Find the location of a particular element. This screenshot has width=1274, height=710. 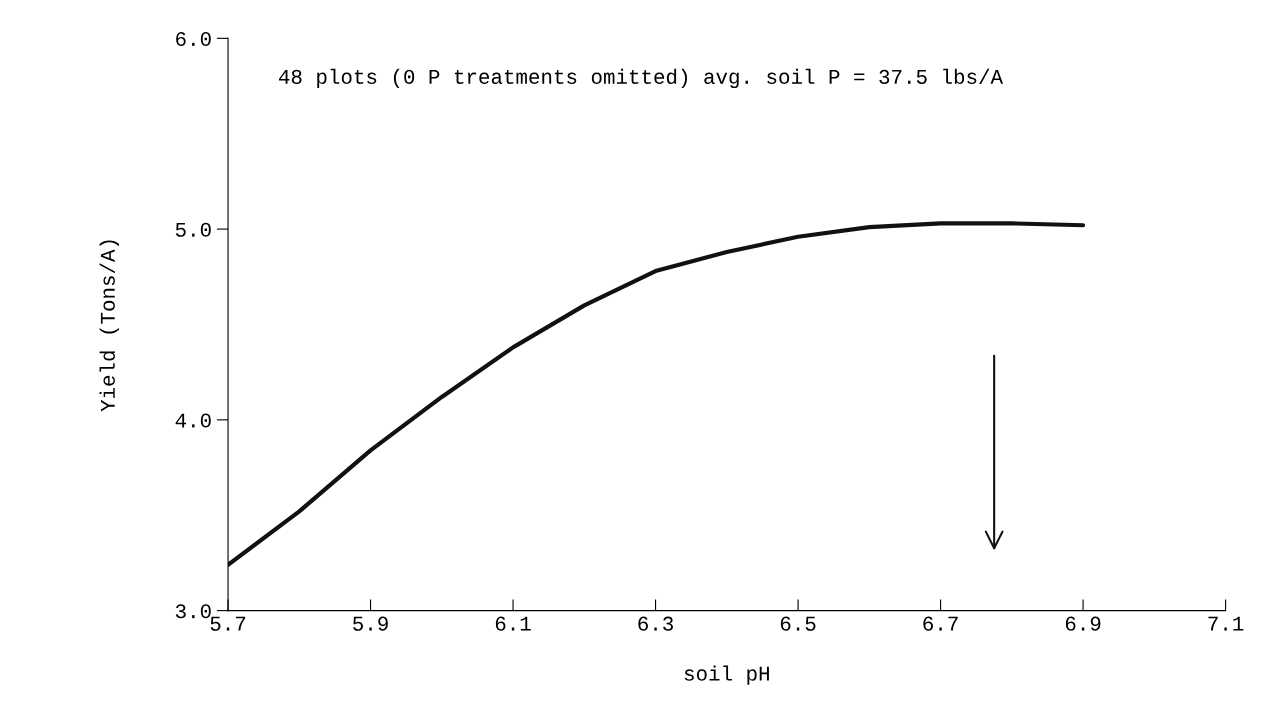

y-tick-label: 5.0 is located at coordinates (193, 229).